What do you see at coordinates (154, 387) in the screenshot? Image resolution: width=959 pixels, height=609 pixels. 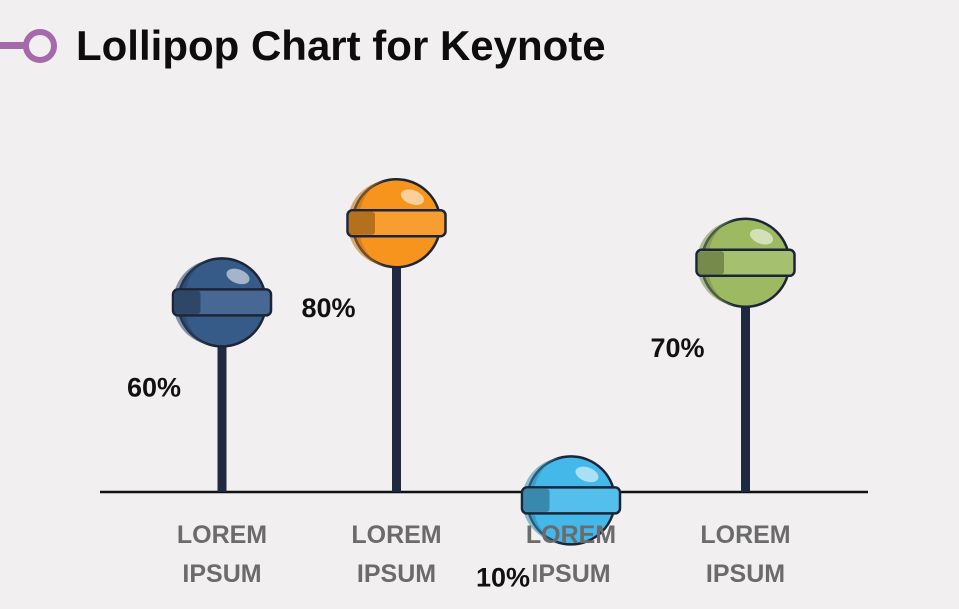 I see `value-label: 60%` at bounding box center [154, 387].